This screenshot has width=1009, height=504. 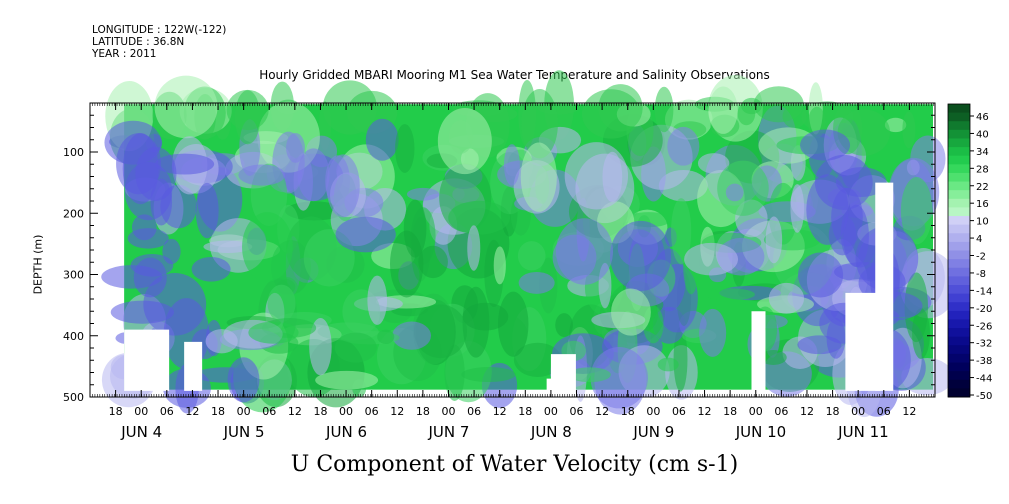 I want to click on y-tick-label: 500, so click(x=73, y=397).